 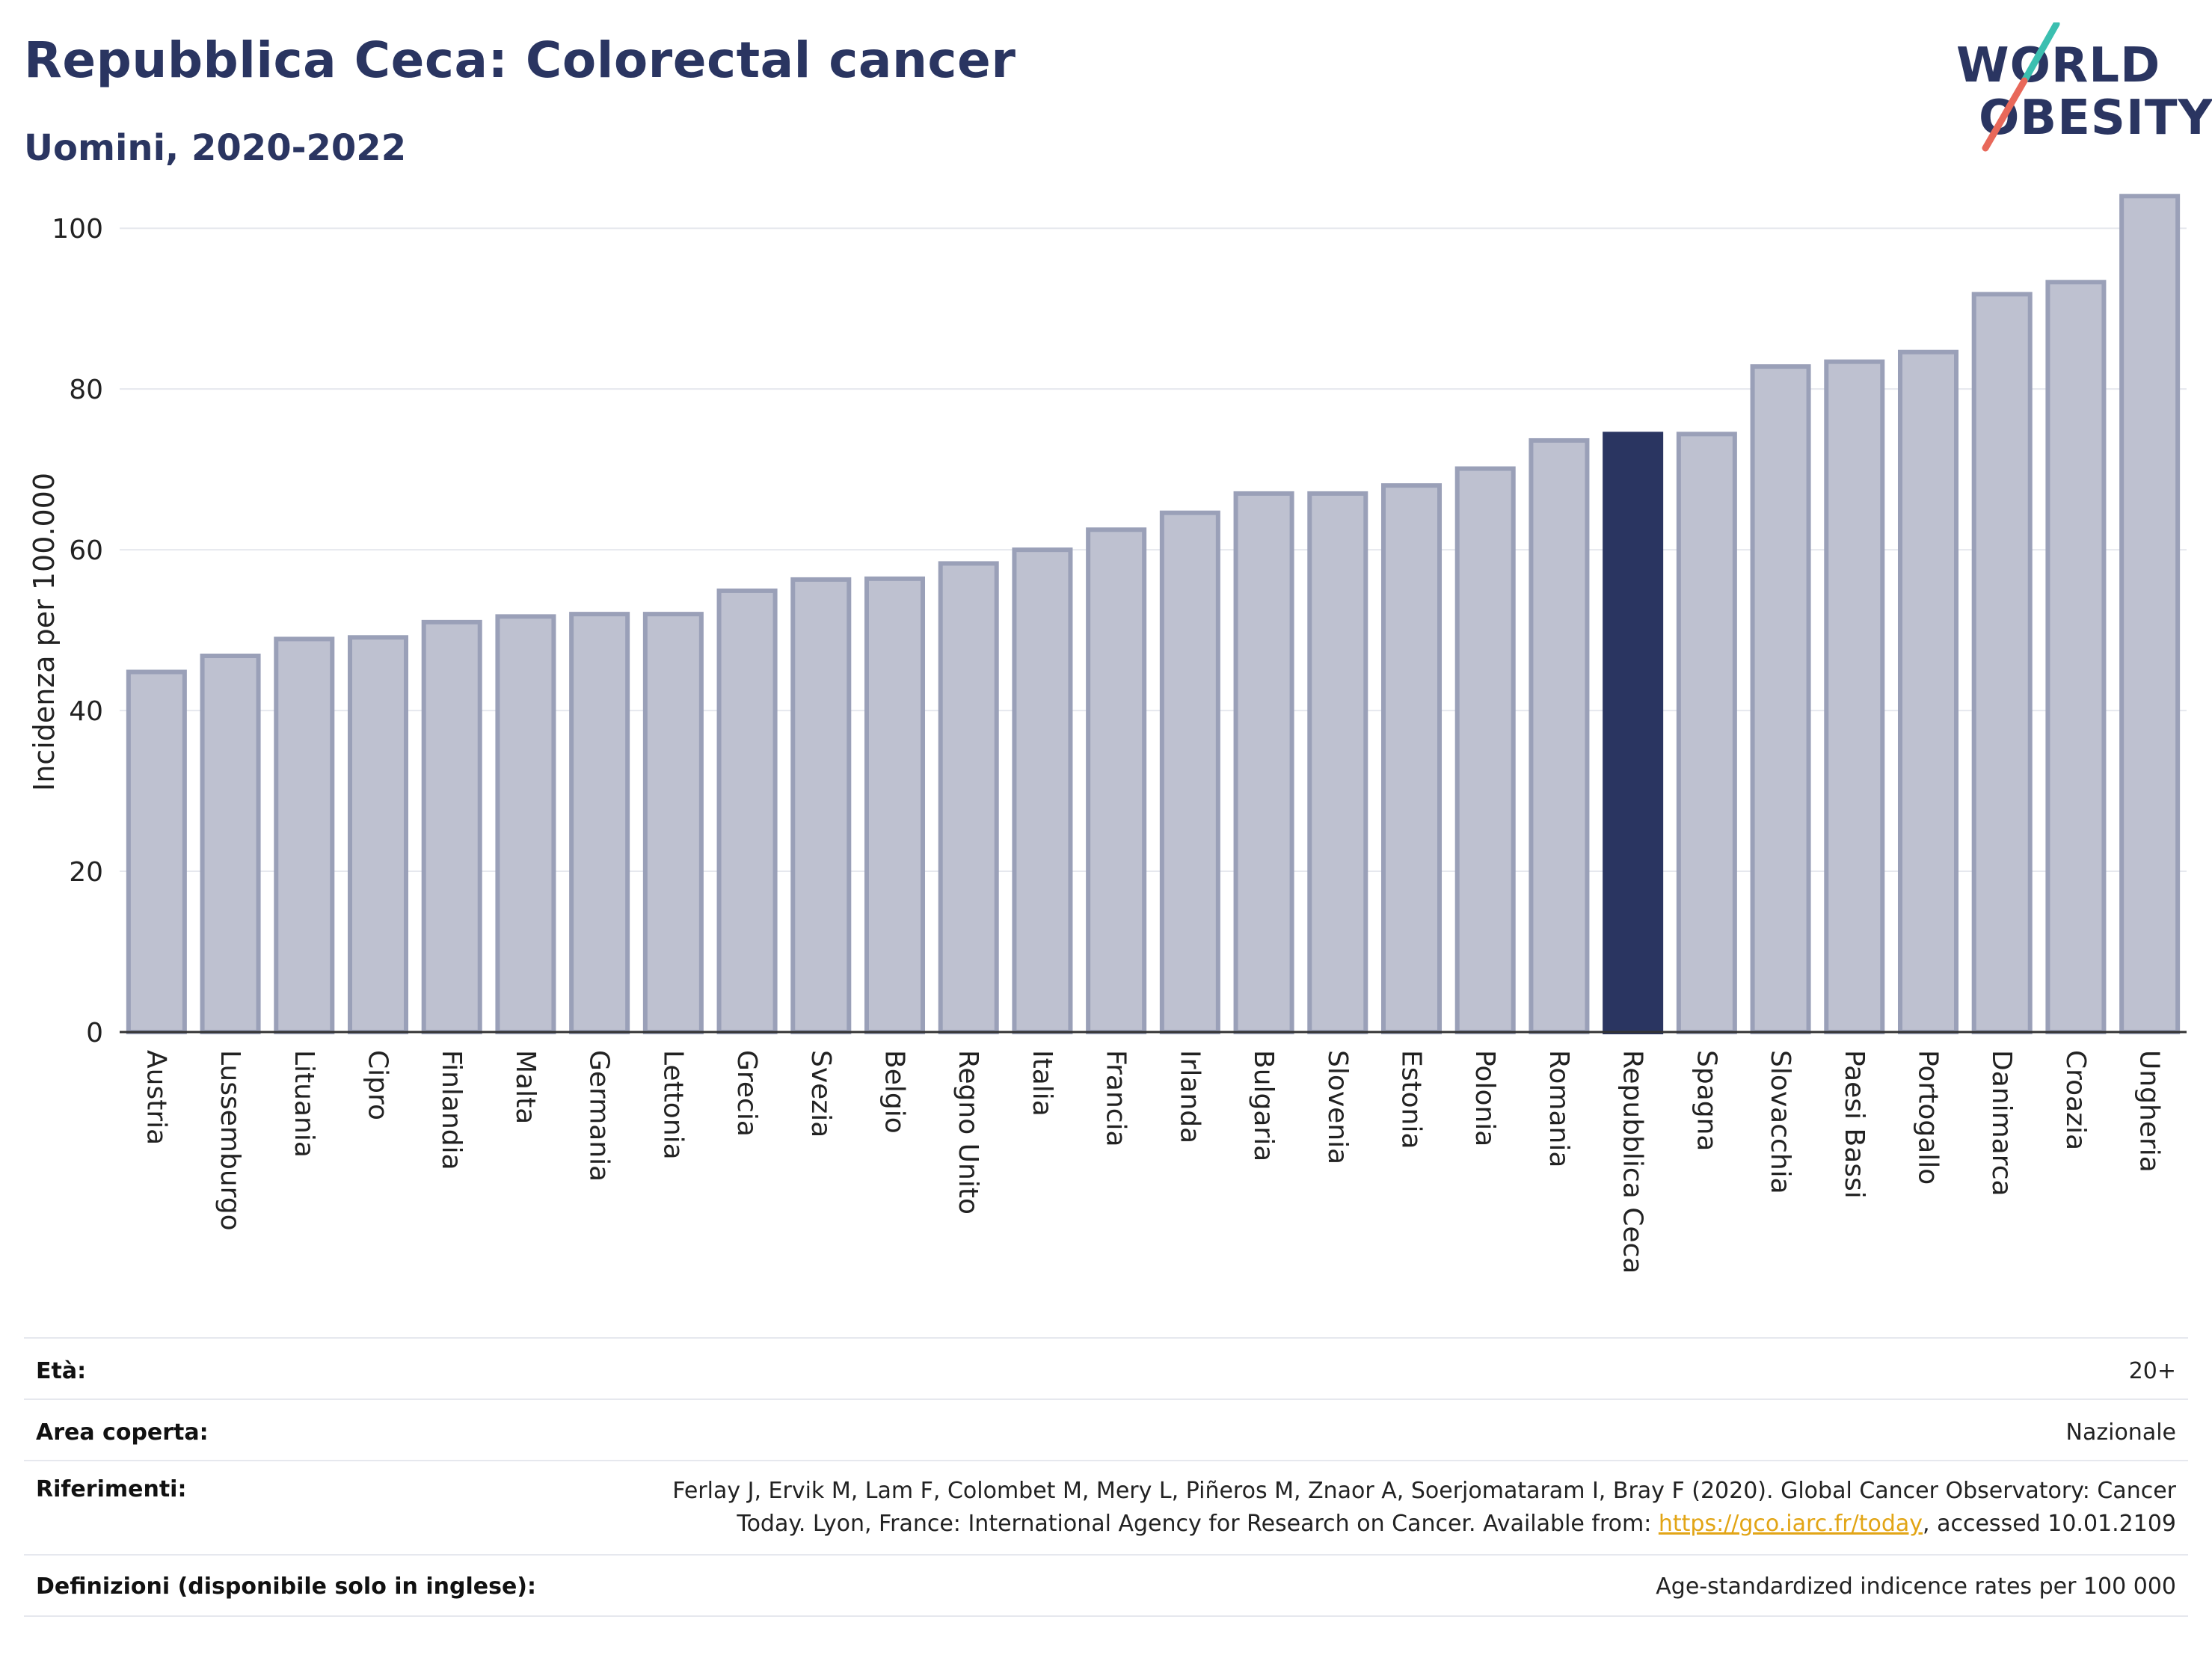 What do you see at coordinates (525, 1087) in the screenshot?
I see `x-tick-label: Malta` at bounding box center [525, 1087].